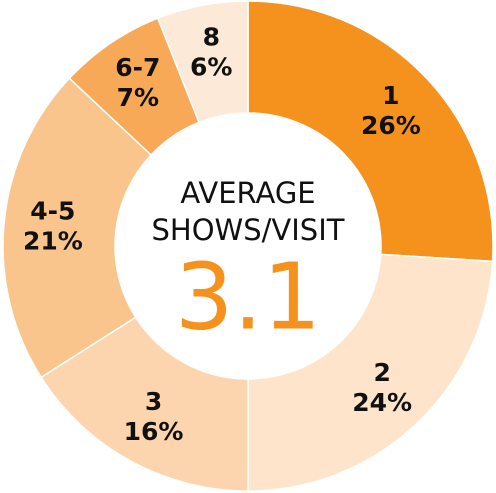 The image size is (496, 493). I want to click on donut-slice, so click(202, 62).